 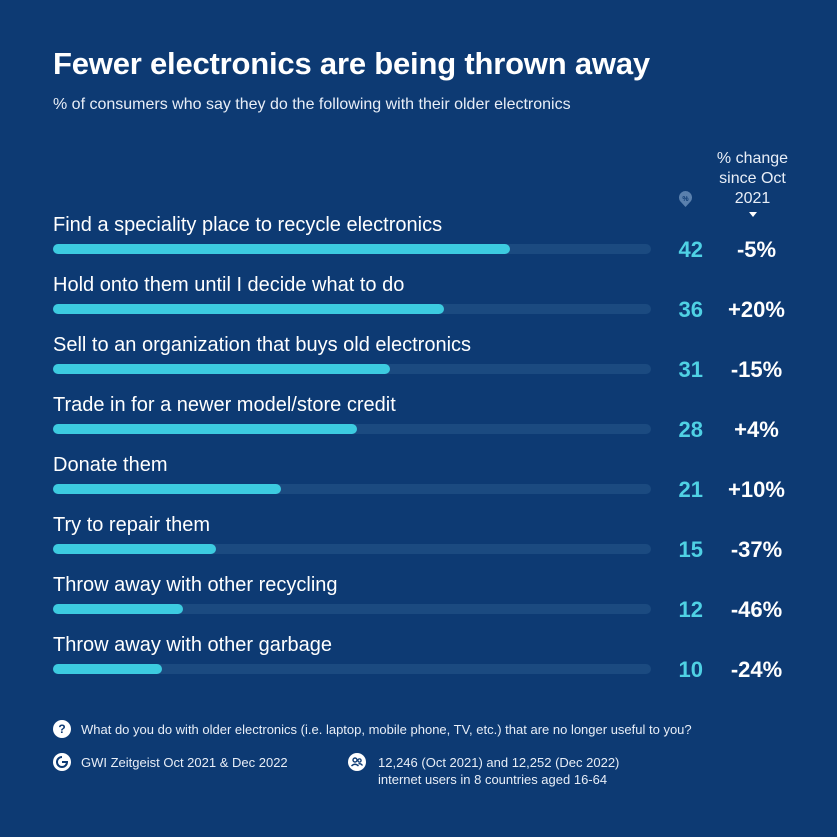 I want to click on bar-change-label: +20%, so click(x=756, y=309).